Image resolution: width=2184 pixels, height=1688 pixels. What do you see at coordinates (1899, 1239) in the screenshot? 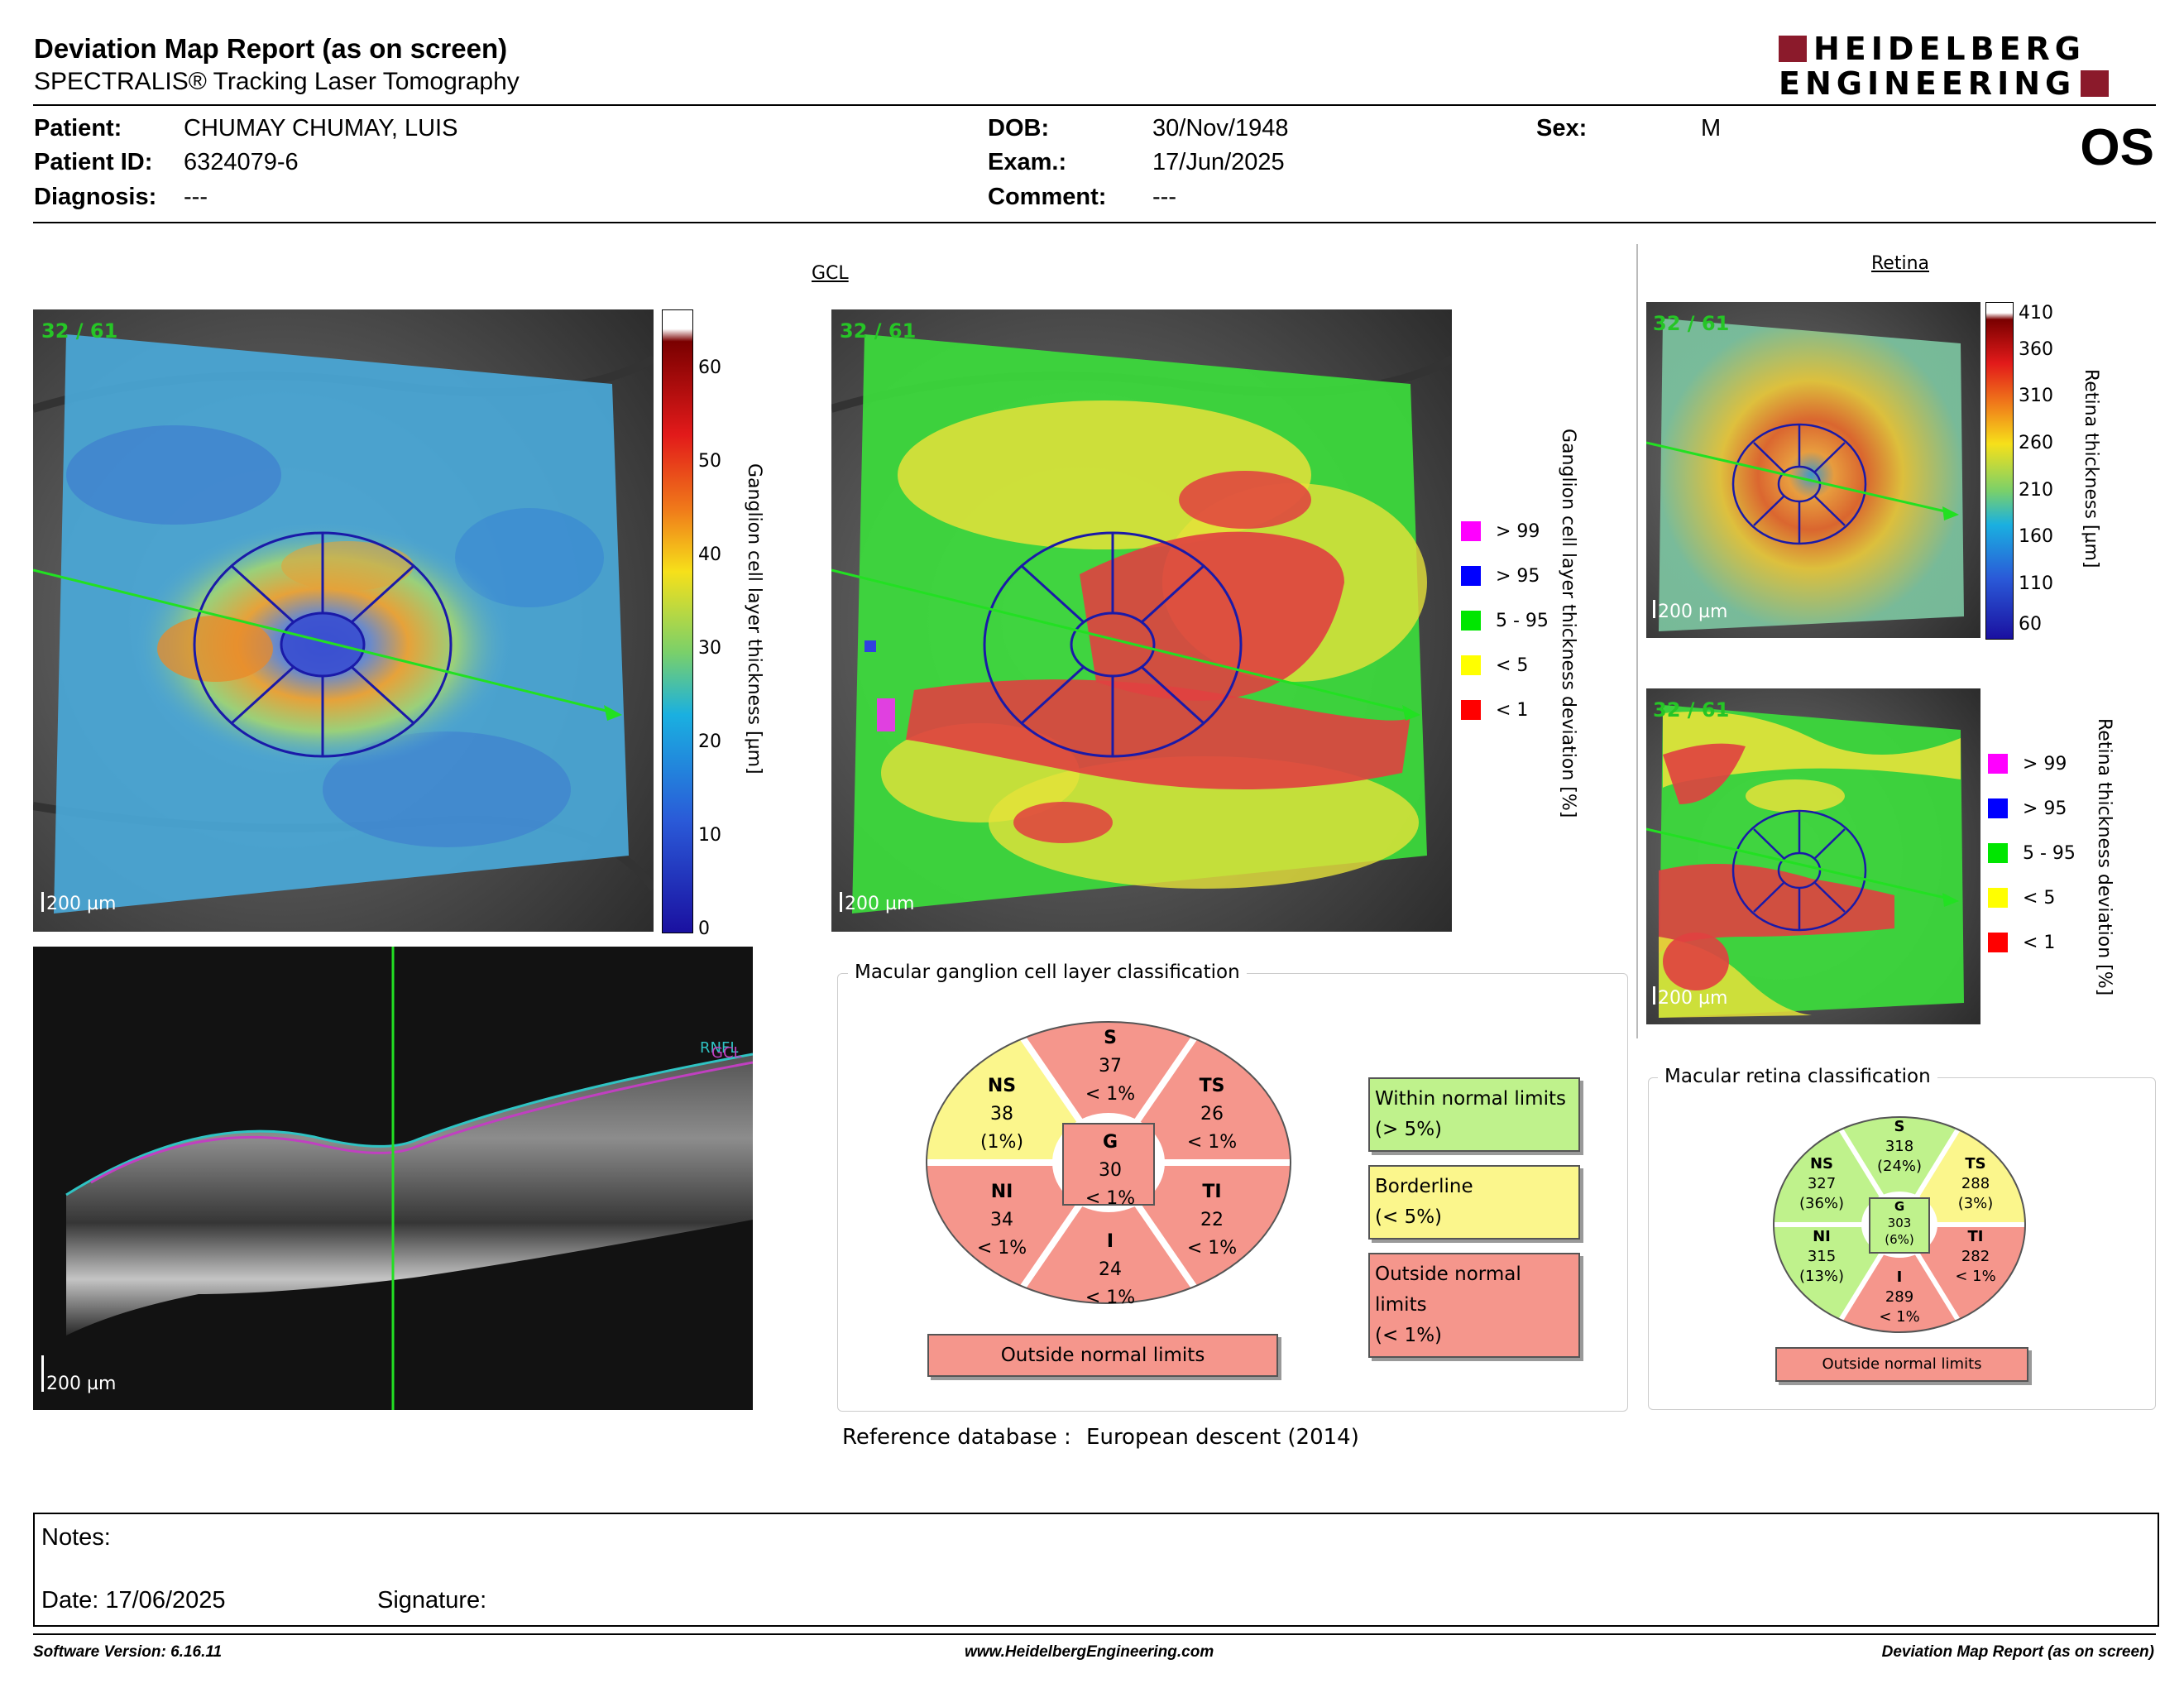
I see `sector-pct: (6%)` at bounding box center [1899, 1239].